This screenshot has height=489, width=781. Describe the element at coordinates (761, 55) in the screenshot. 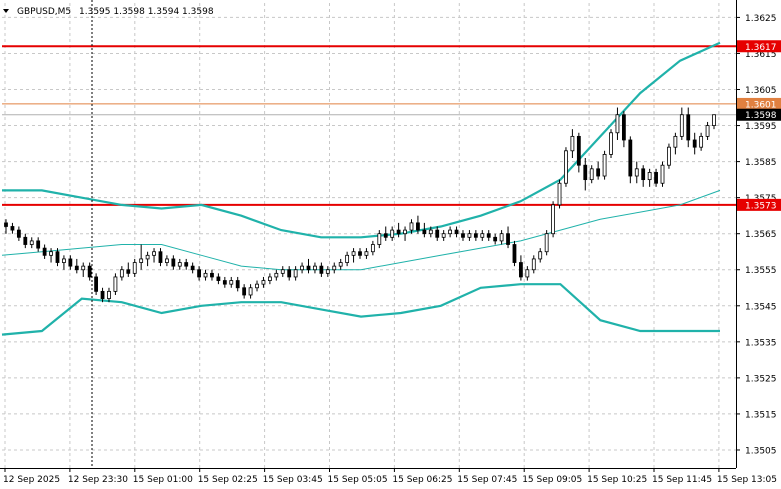

I see `y-tick-label: 1.3615` at that location.